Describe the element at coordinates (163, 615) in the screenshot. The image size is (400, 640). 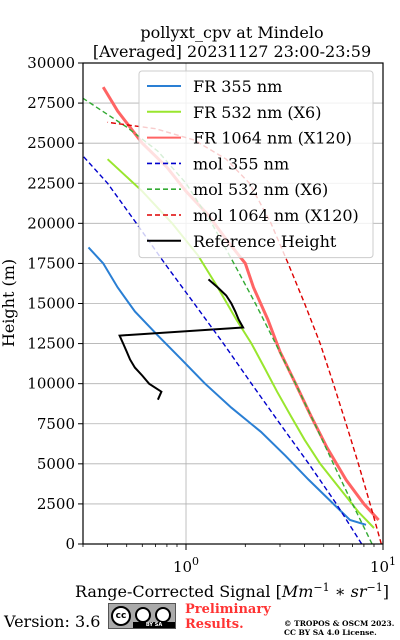
I see `sa-icon` at that location.